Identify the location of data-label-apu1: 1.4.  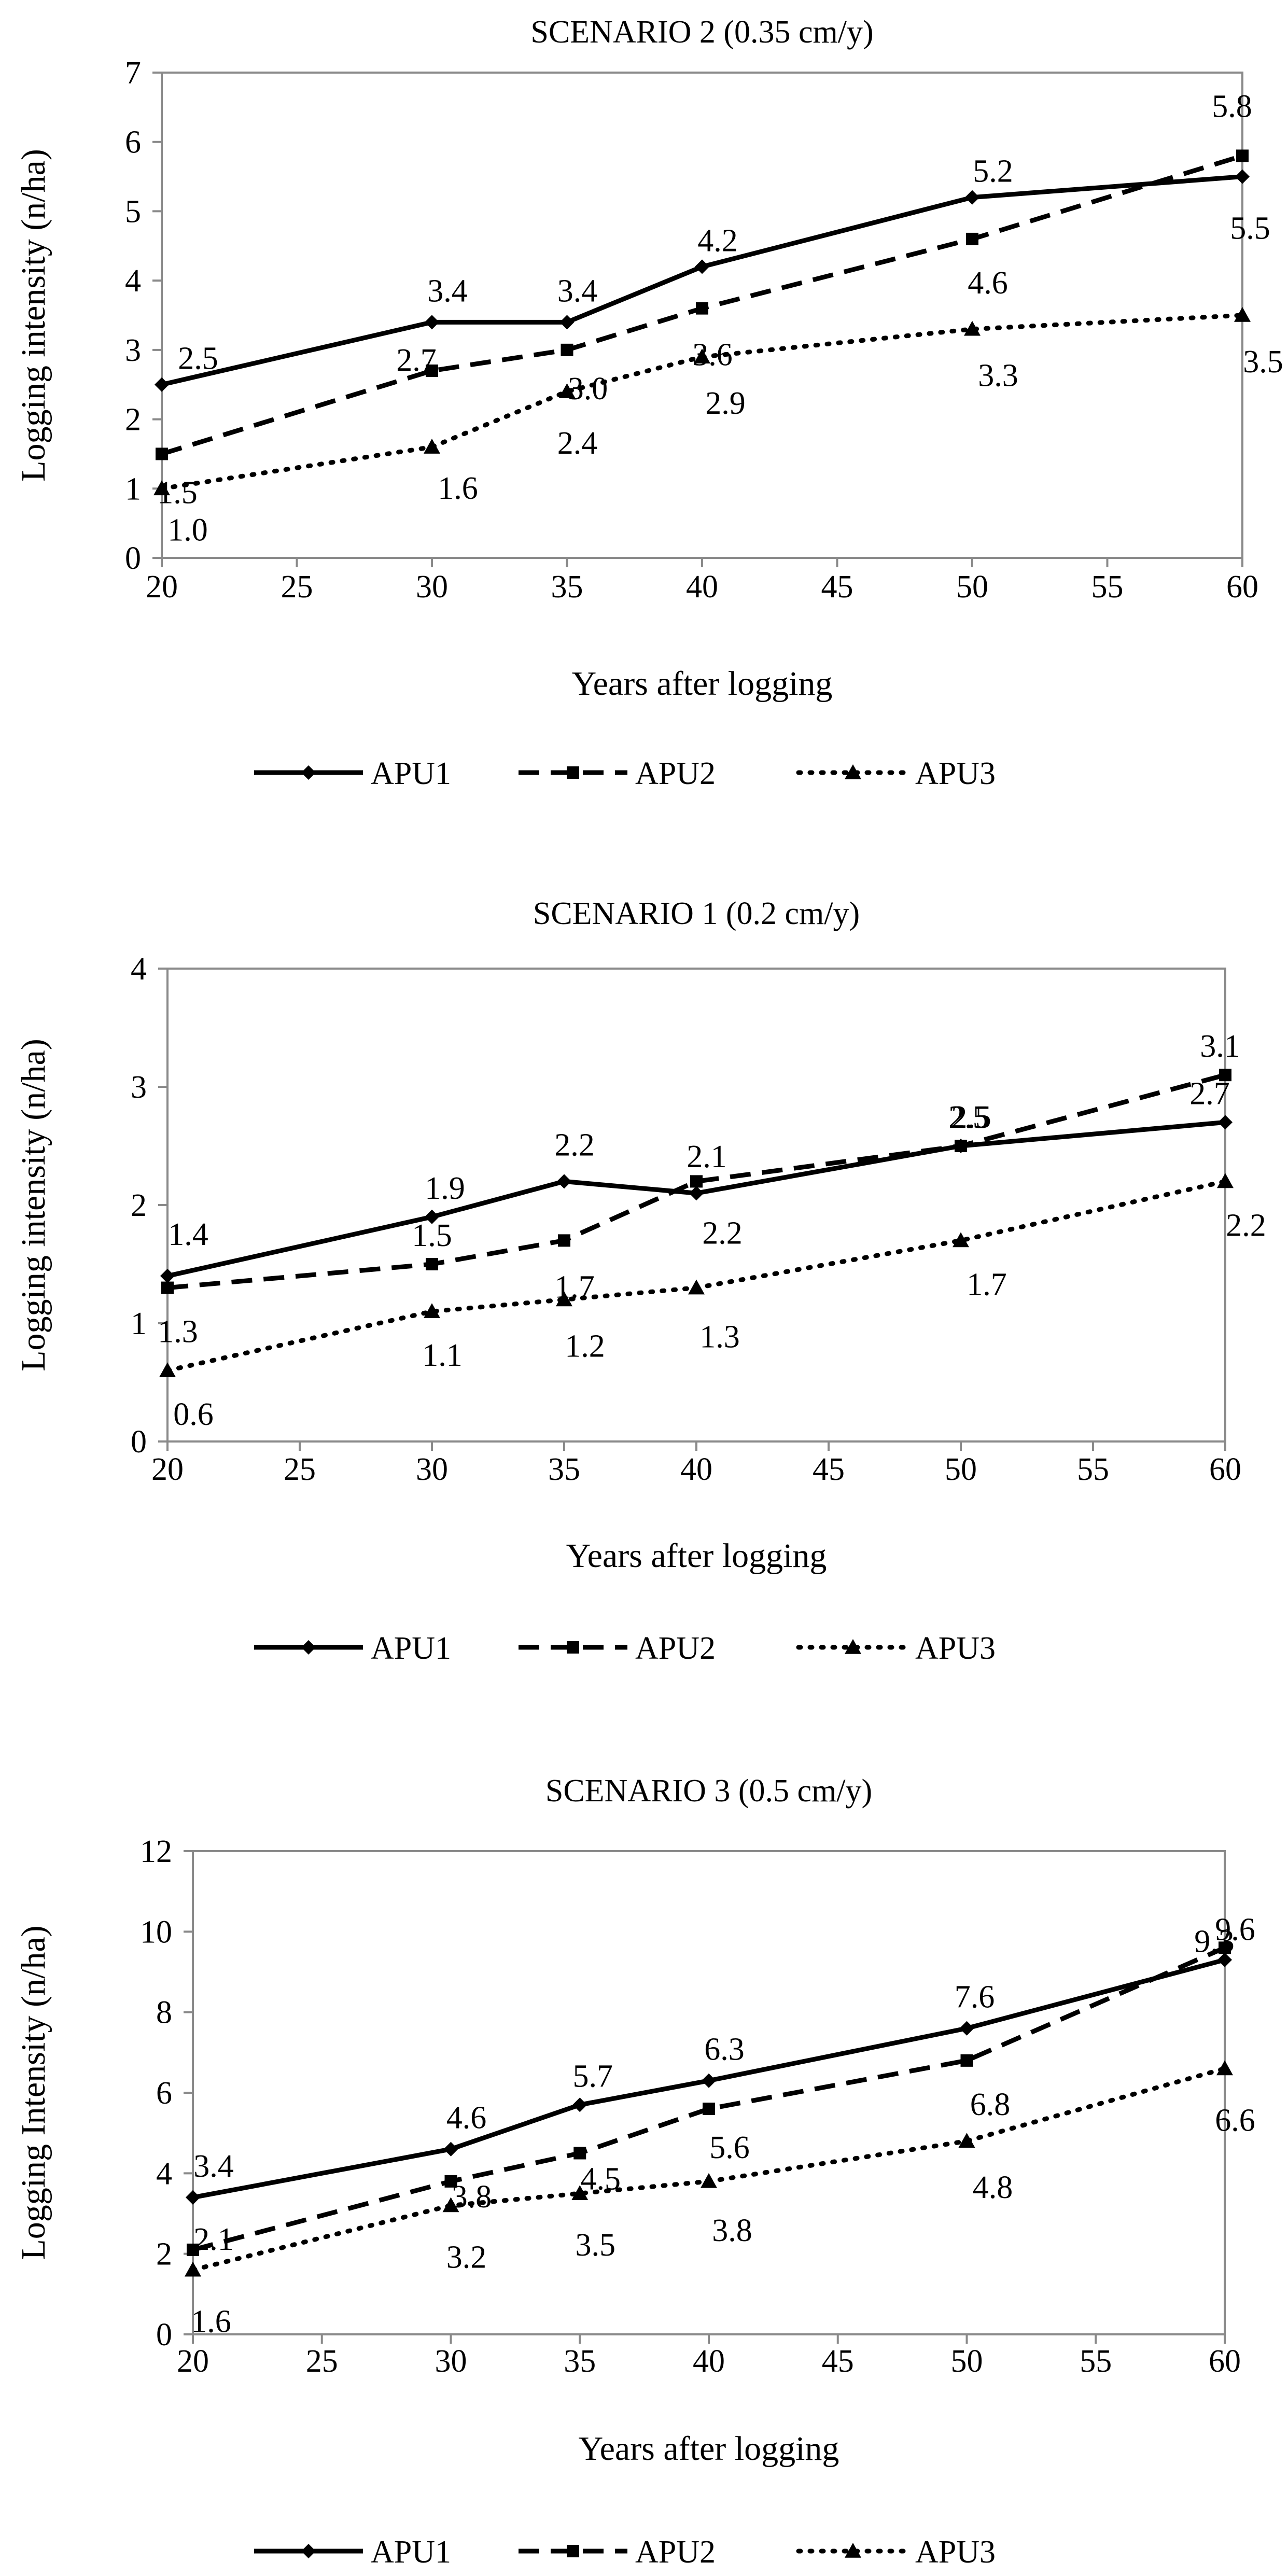
(188, 1234).